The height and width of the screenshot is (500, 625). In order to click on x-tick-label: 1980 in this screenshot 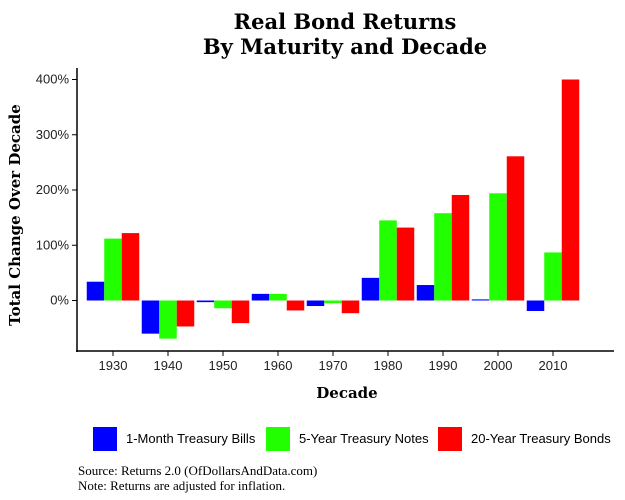, I will do `click(388, 365)`.